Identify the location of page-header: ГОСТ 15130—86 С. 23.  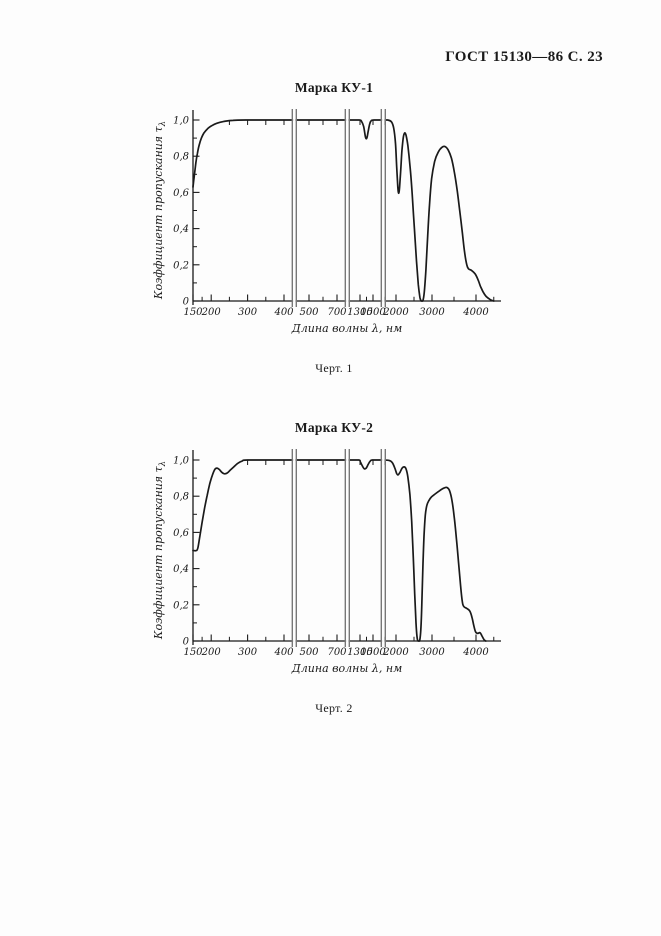
(524, 57).